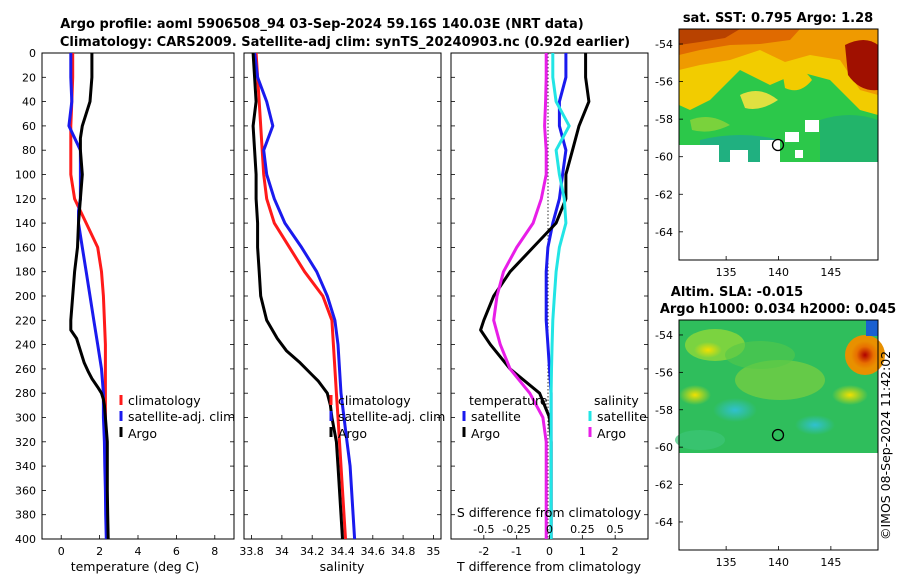 The height and width of the screenshot is (580, 900). I want to click on legend-salinity-heading: salinity, so click(616, 400).